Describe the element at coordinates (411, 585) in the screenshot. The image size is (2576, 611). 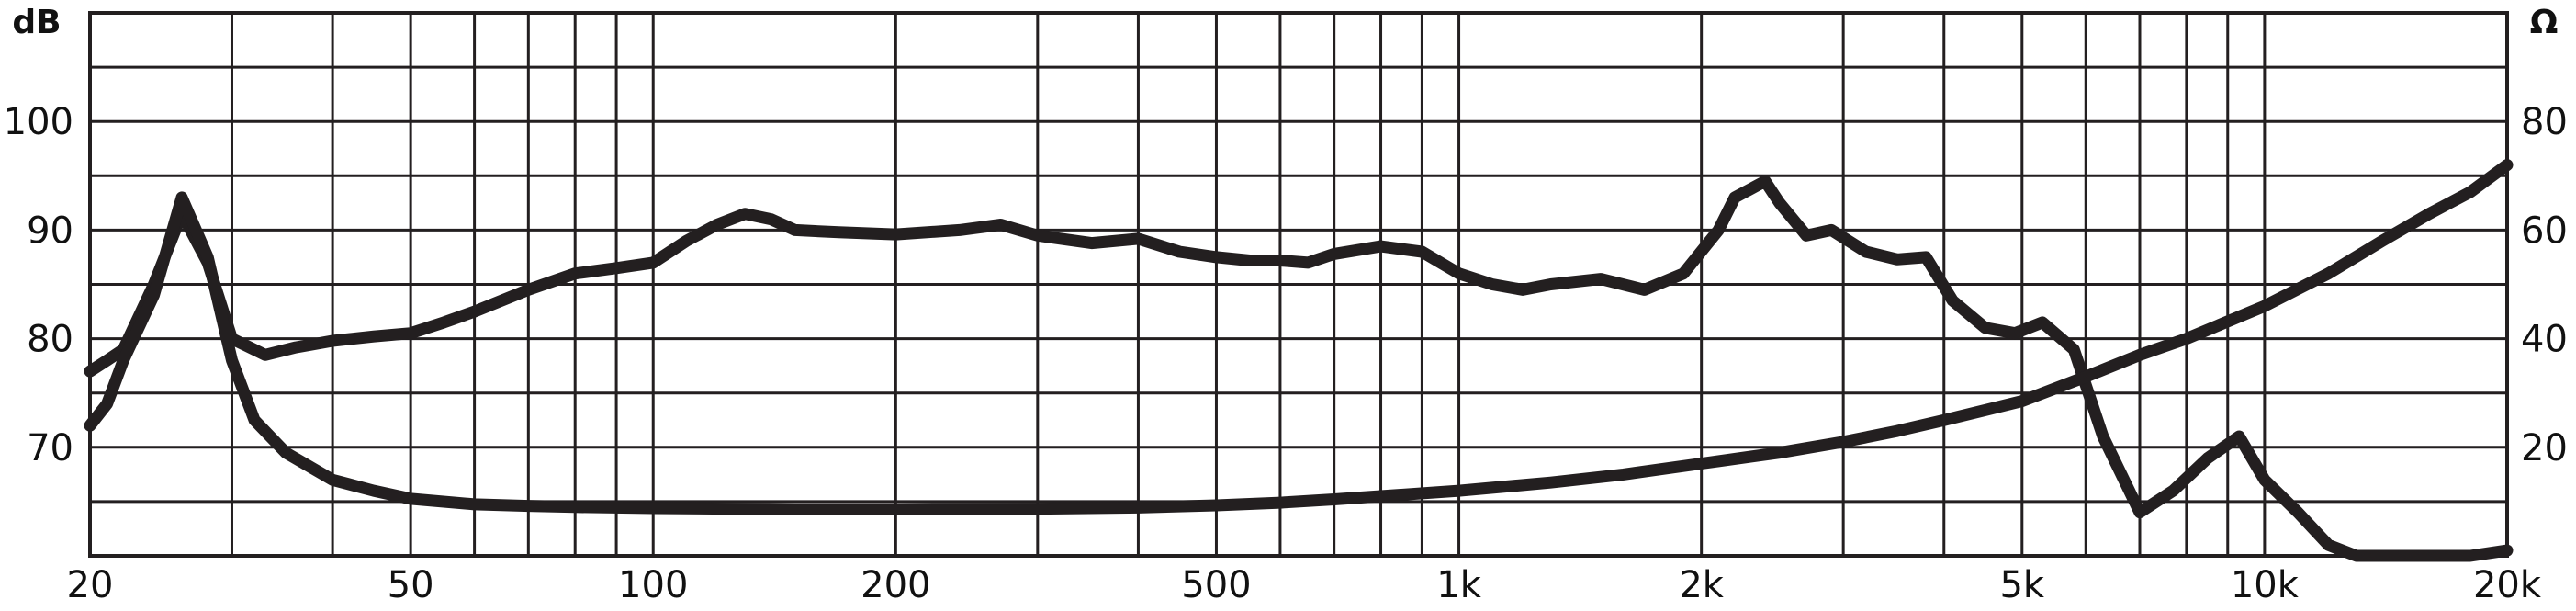
I see `x-tick-label: 50` at that location.